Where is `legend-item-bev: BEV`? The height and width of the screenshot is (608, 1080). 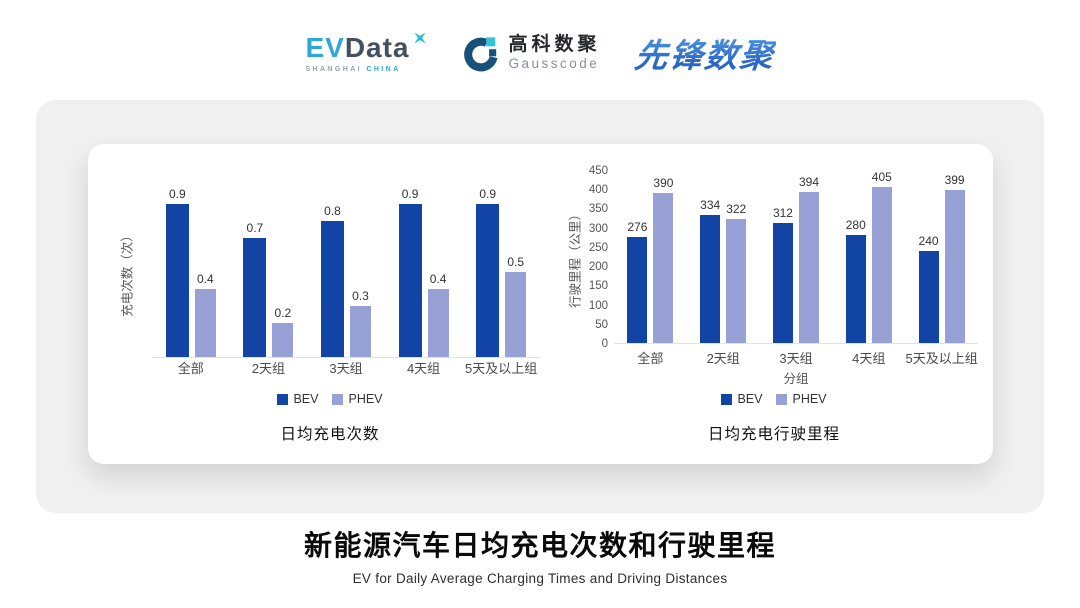
legend-item-bev: BEV is located at coordinates (297, 399).